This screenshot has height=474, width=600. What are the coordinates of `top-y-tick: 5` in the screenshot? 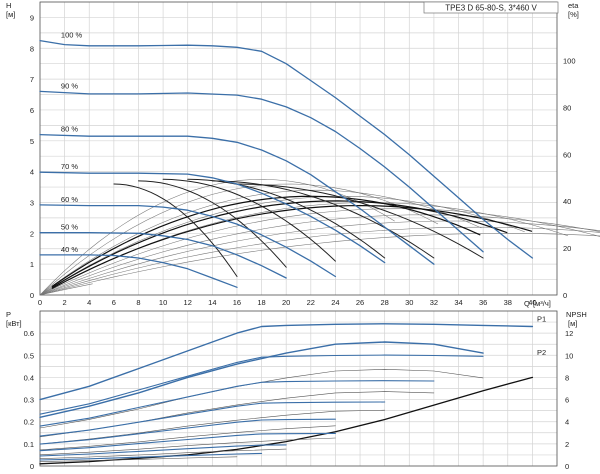 It's located at (32, 141).